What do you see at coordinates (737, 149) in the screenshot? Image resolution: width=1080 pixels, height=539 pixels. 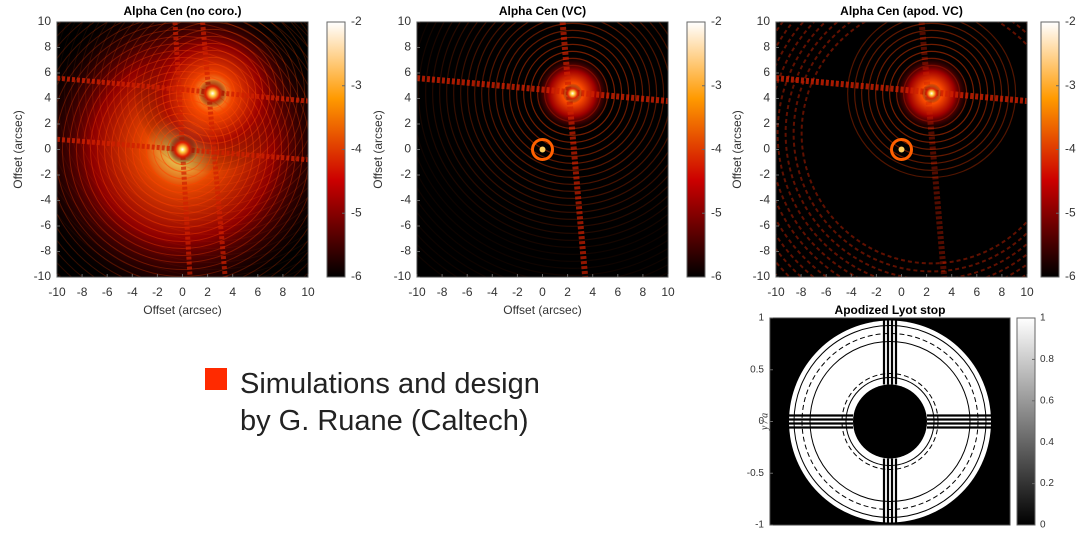 I see `y-axis-label: Offset (arcsec)` at bounding box center [737, 149].